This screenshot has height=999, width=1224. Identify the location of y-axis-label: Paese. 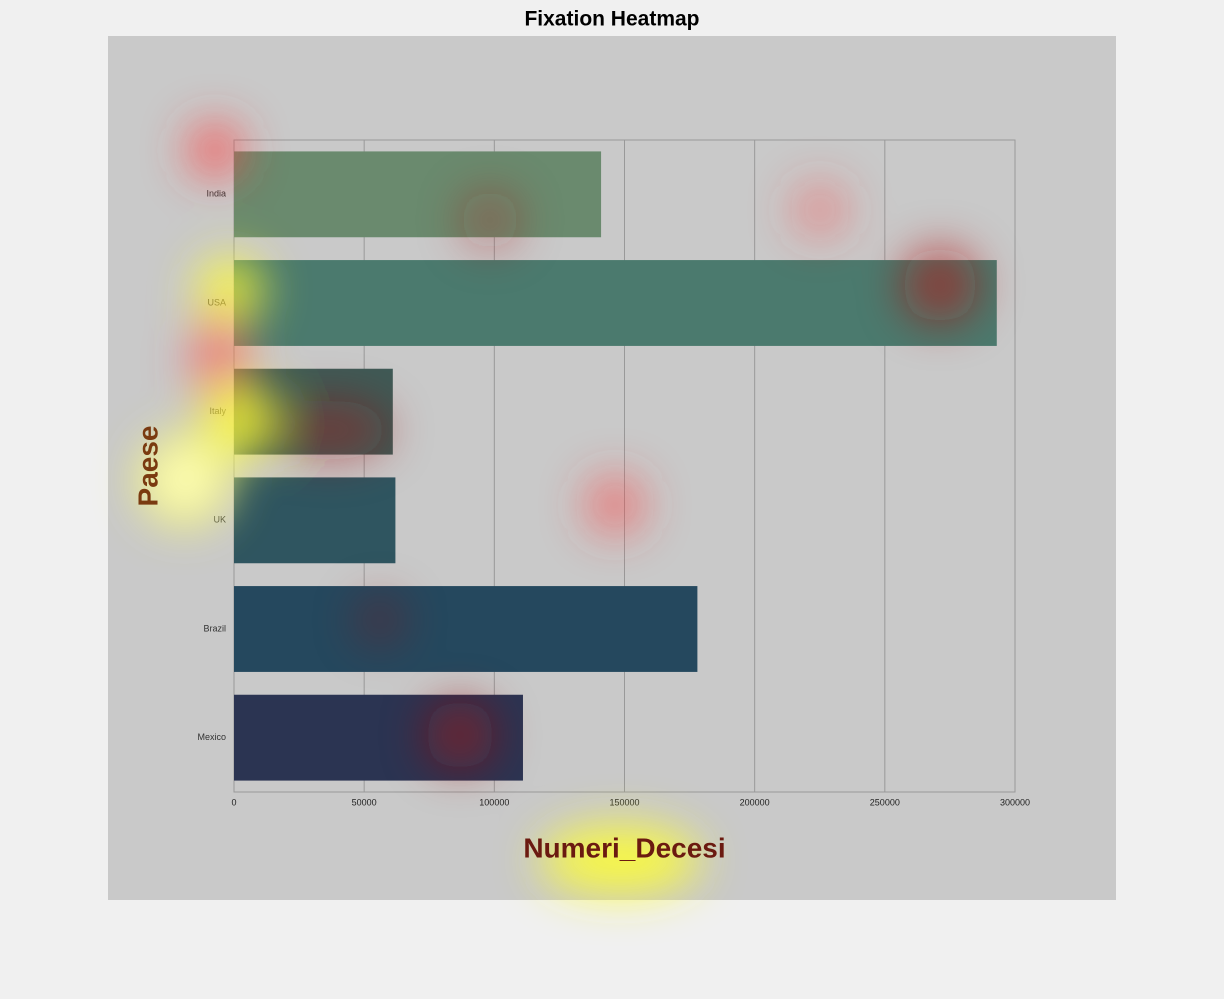
(147, 466).